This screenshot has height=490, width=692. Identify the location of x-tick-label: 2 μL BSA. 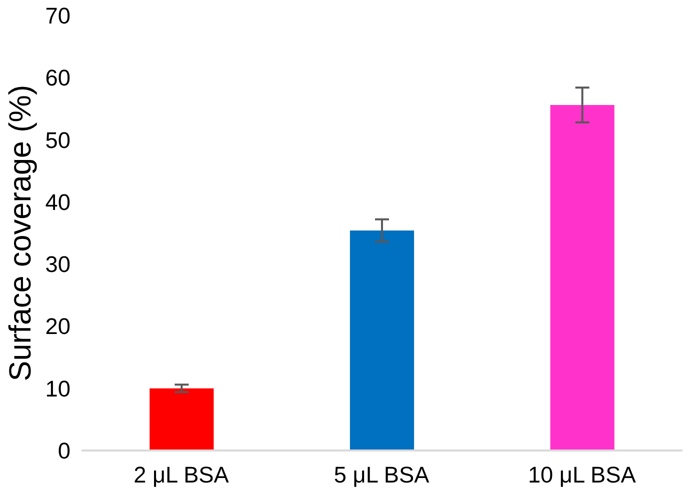
(182, 475).